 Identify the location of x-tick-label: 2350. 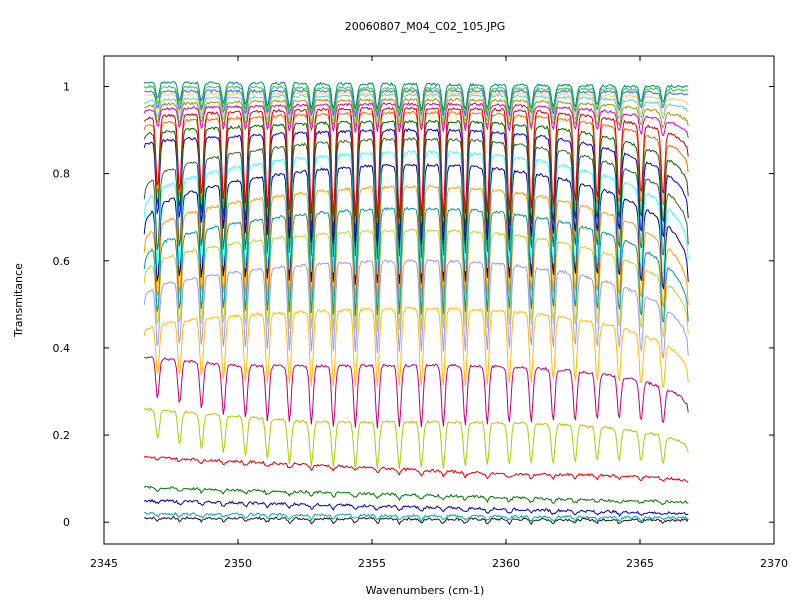
(238, 563).